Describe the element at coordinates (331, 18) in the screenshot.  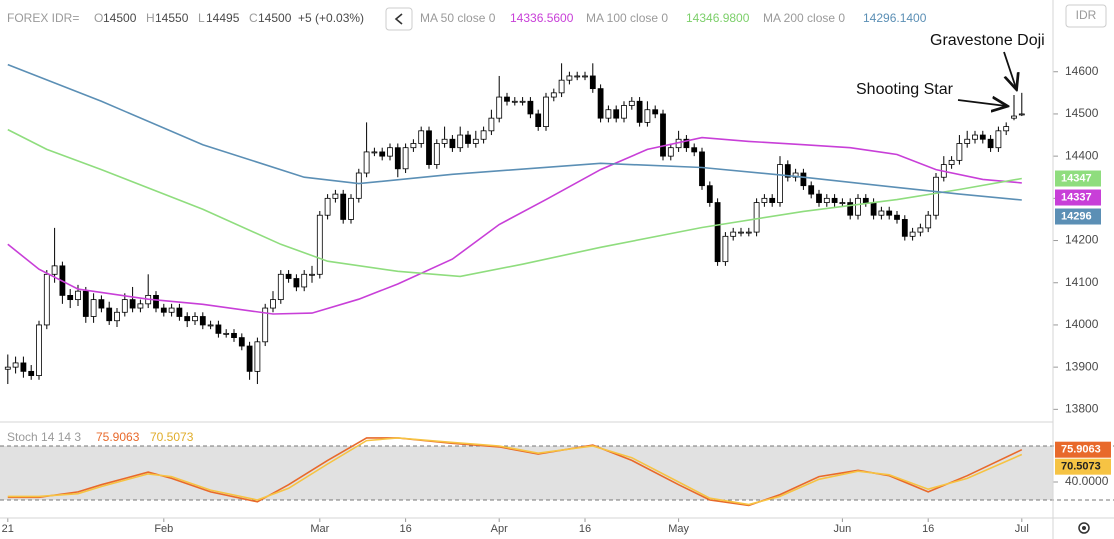
I see `change: +5 (+0.03%)` at that location.